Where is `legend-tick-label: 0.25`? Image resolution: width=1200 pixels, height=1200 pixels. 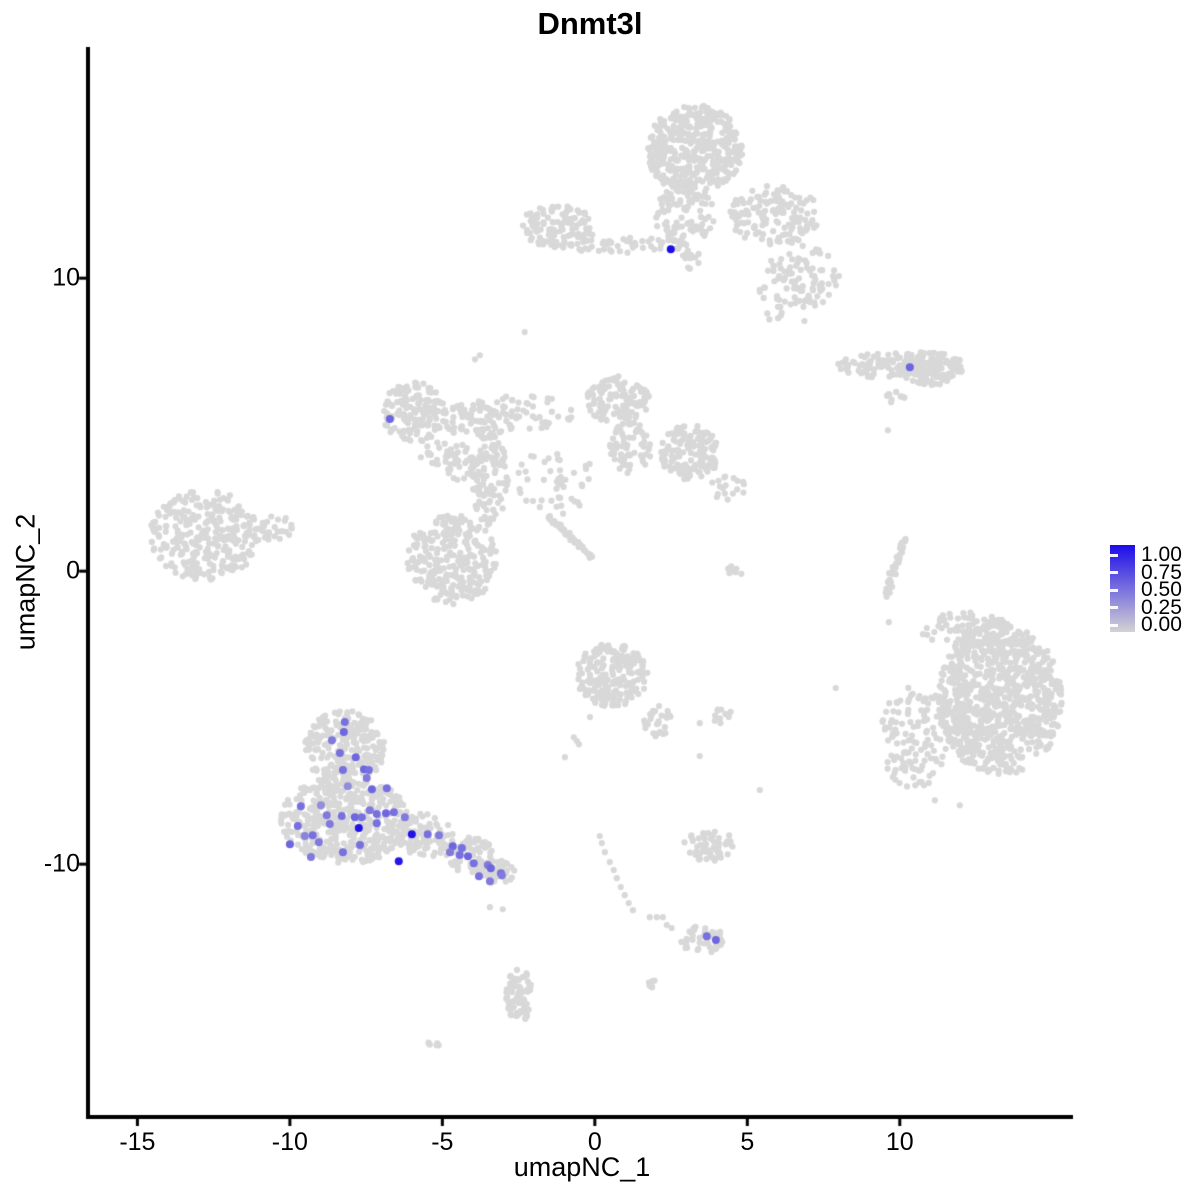
legend-tick-label: 0.25 is located at coordinates (1161, 607).